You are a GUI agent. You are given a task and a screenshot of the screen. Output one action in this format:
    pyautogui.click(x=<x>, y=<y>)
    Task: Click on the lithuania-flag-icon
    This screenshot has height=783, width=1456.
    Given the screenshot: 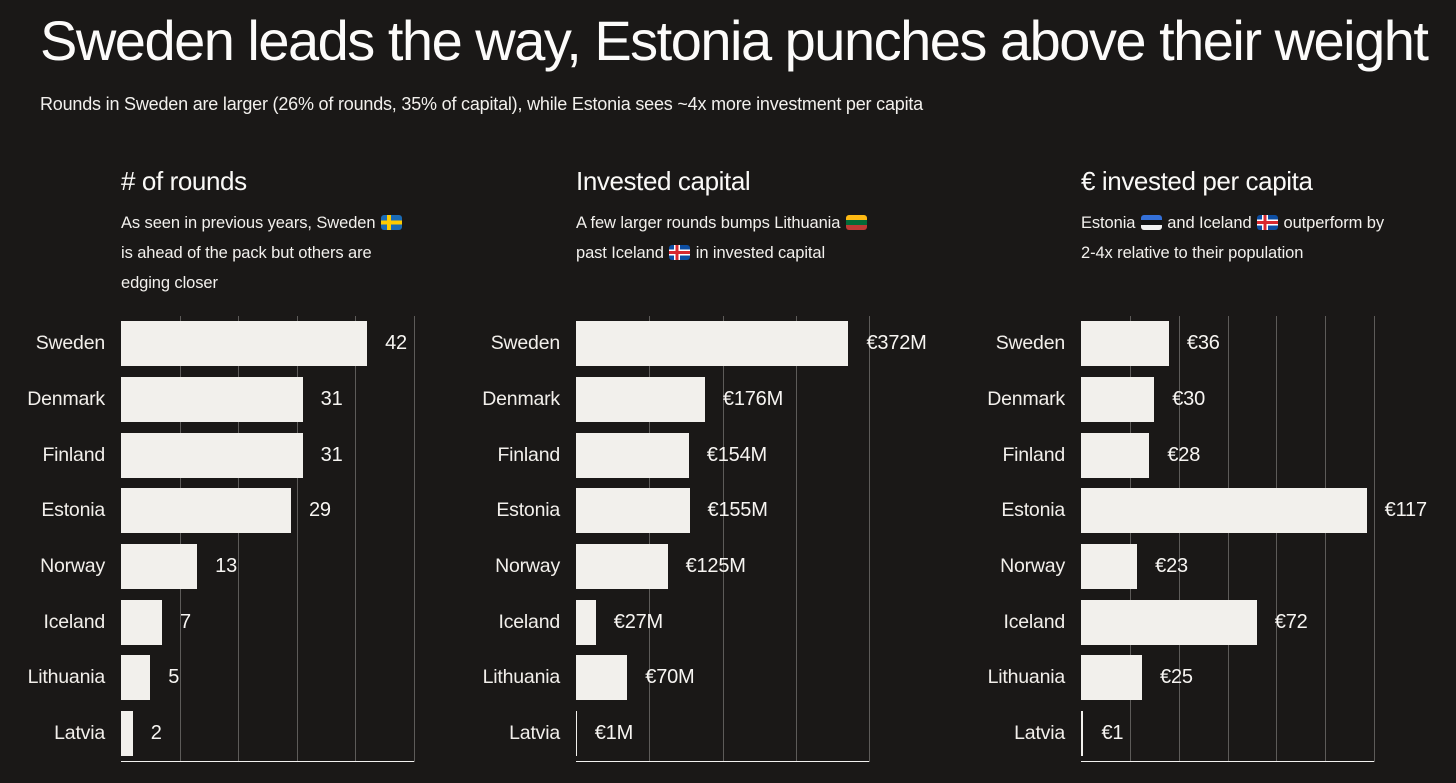 What is the action you would take?
    pyautogui.click(x=856, y=222)
    